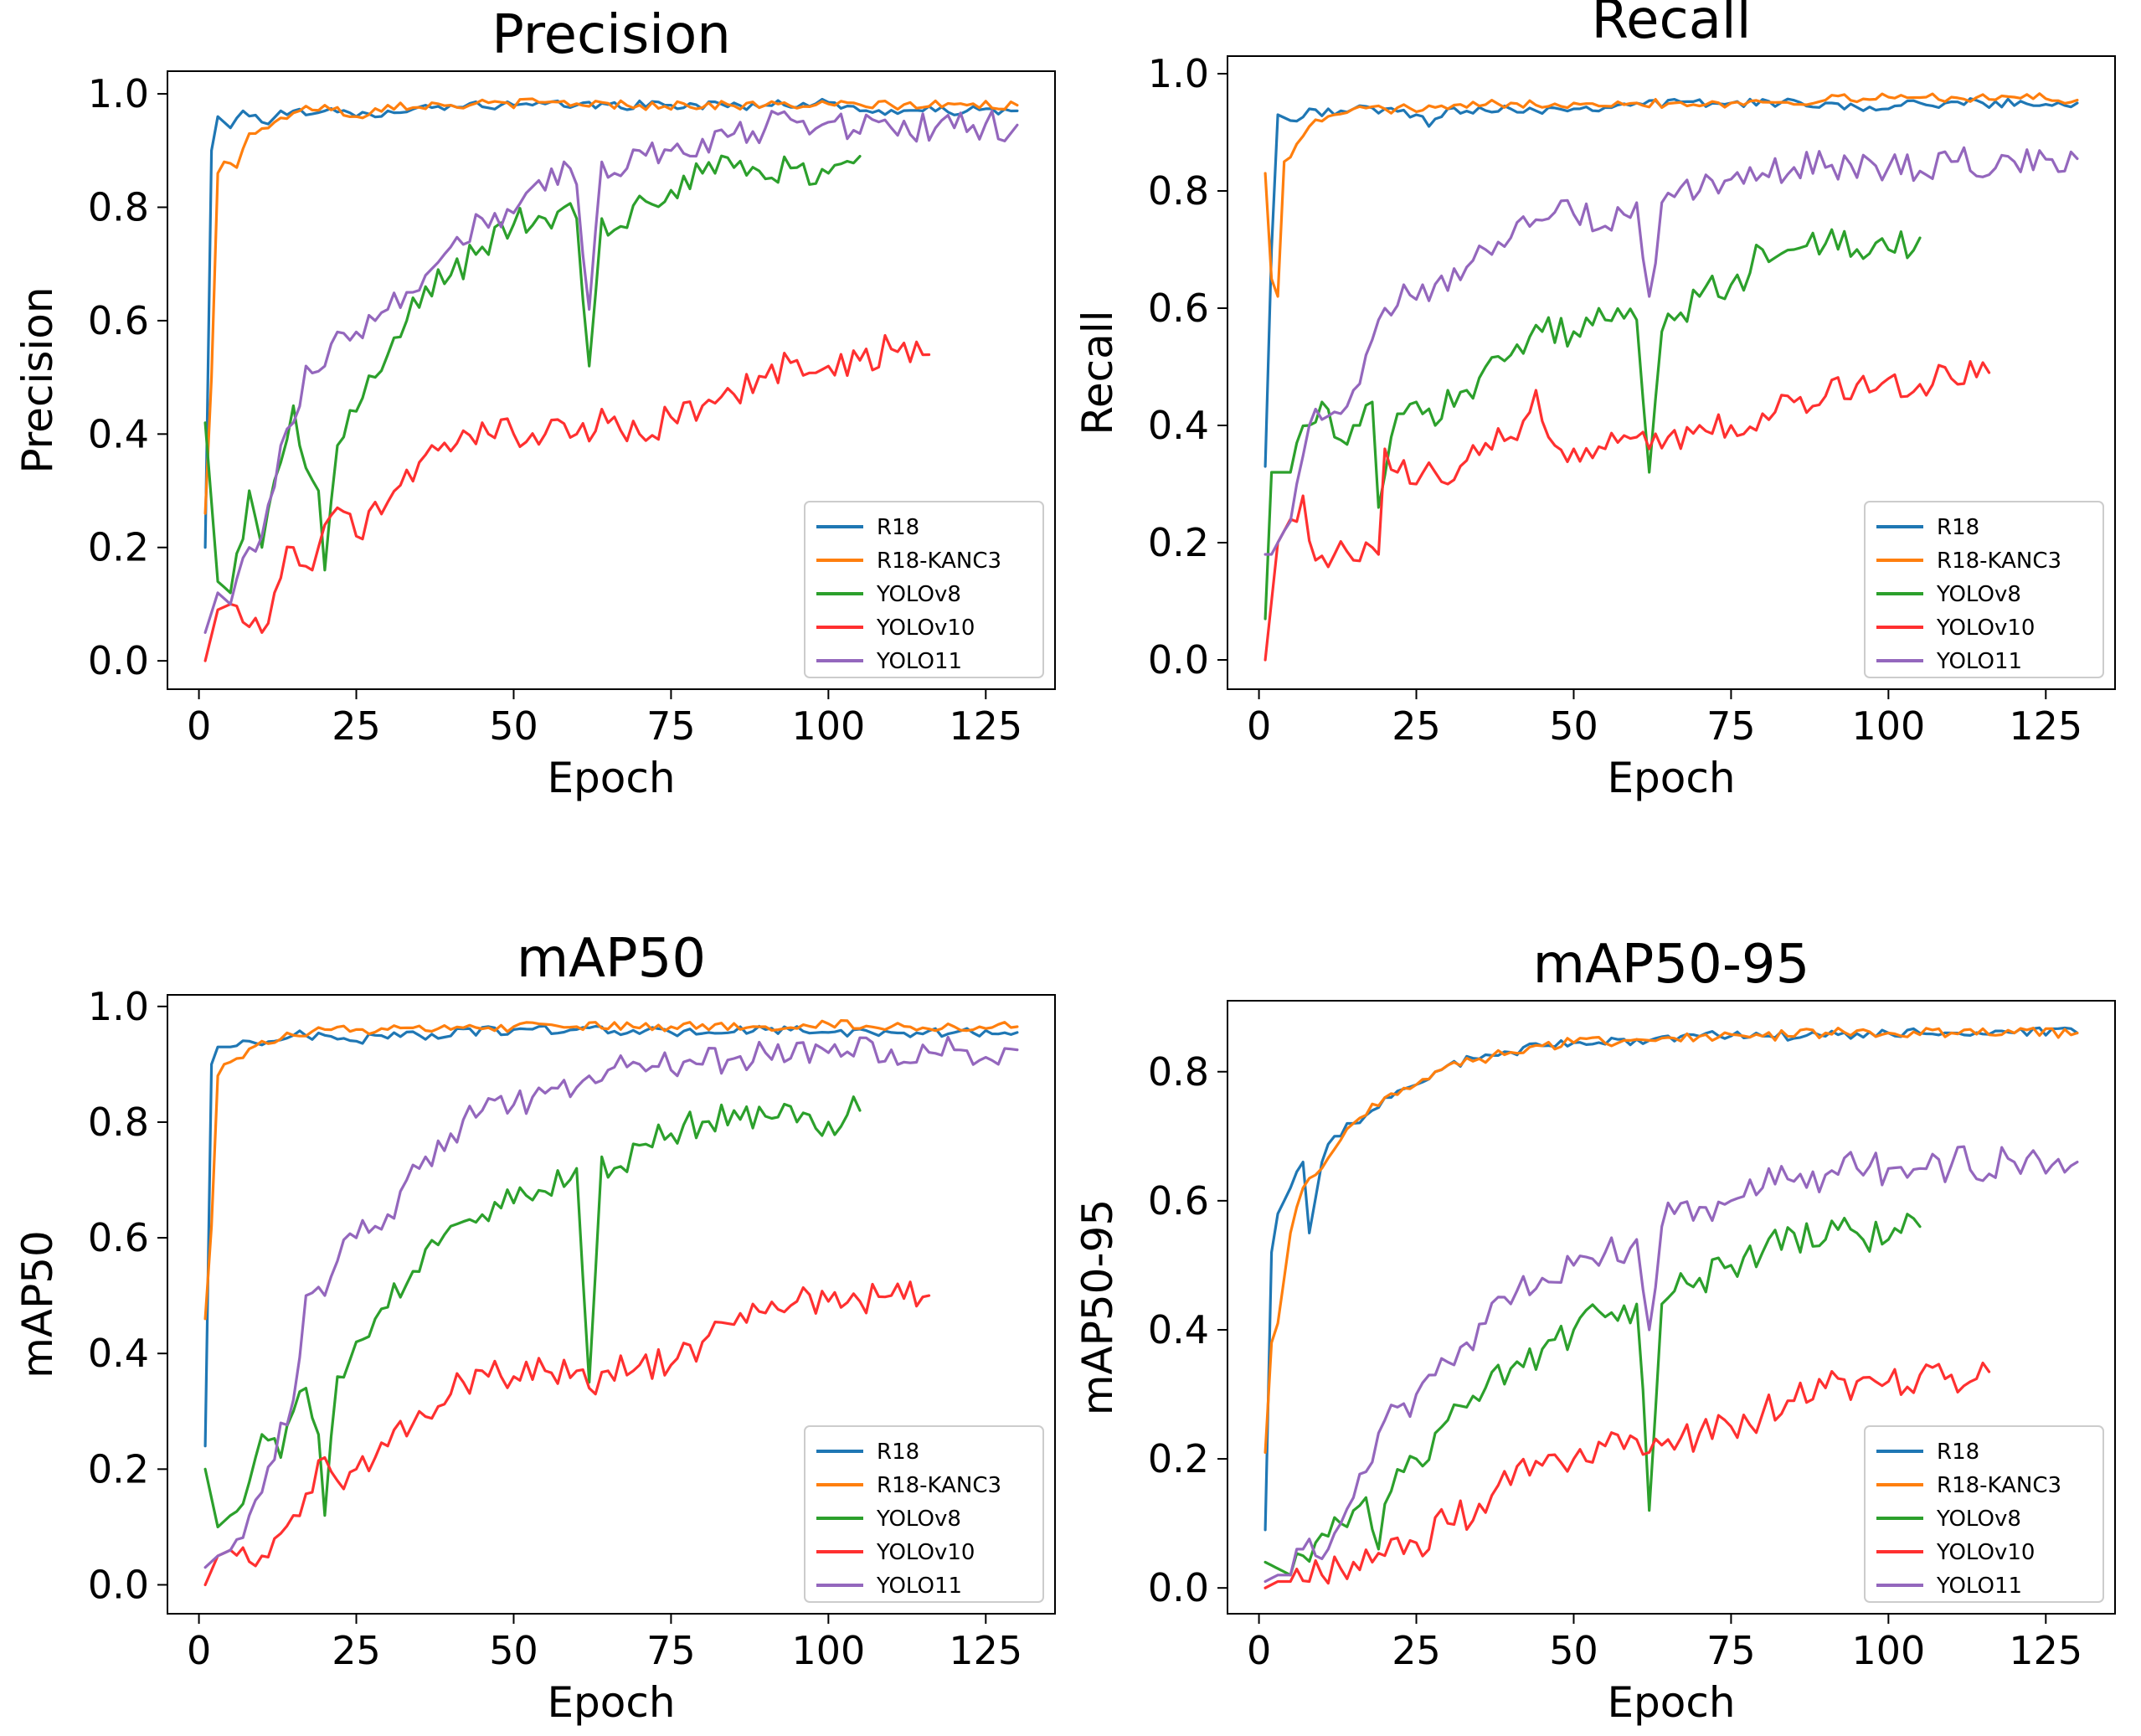  Describe the element at coordinates (611, 35) in the screenshot. I see `chart-title: Precision` at that location.